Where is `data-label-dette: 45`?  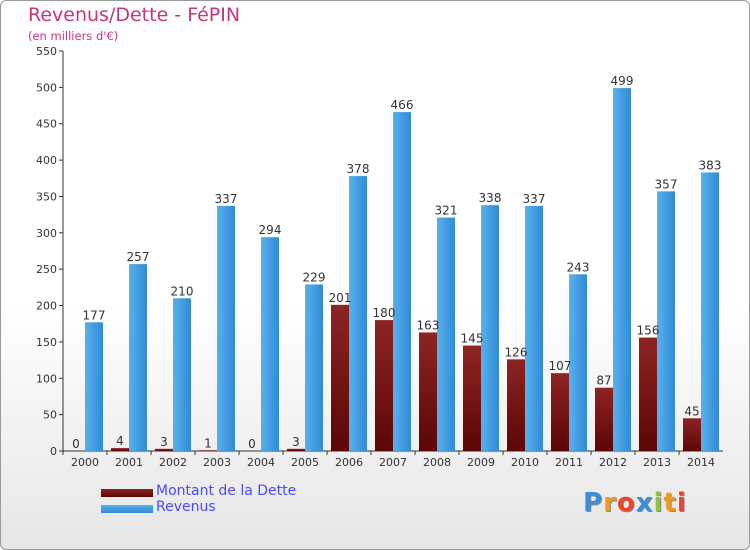
data-label-dette: 45 is located at coordinates (691, 411).